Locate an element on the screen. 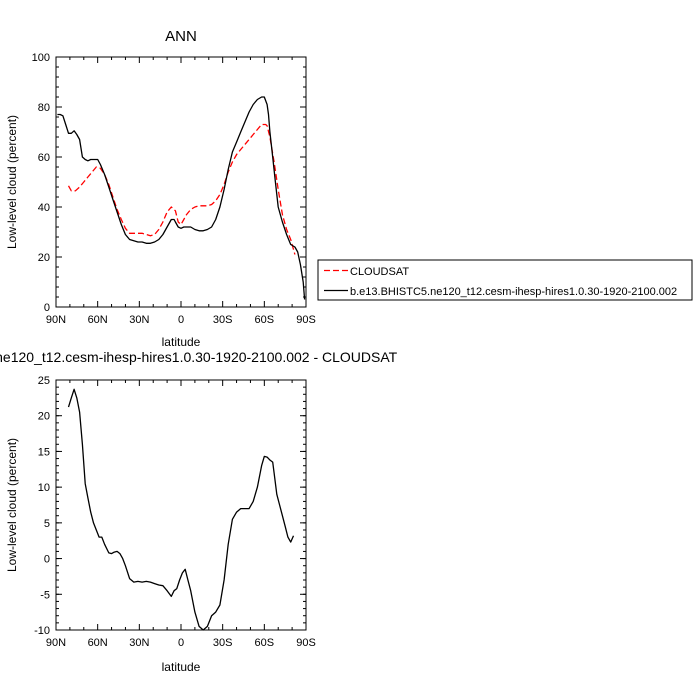 Image resolution: width=700 pixels, height=700 pixels. chart1-ytick-label: 0 is located at coordinates (47, 308).